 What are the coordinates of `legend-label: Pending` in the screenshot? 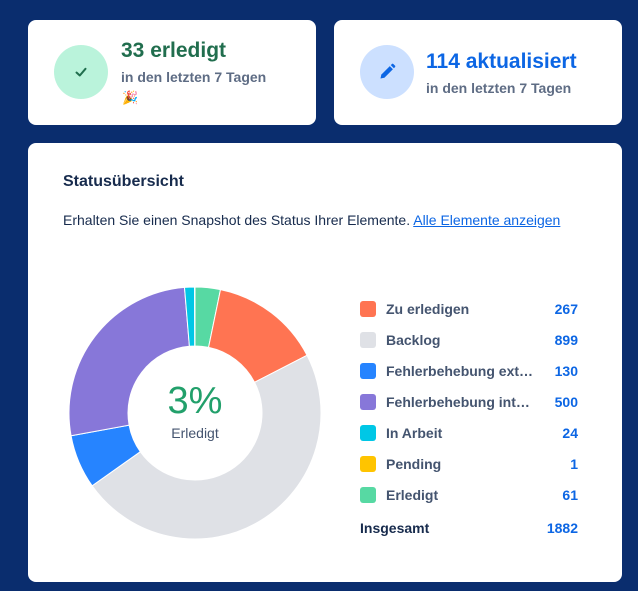 It's located at (414, 463).